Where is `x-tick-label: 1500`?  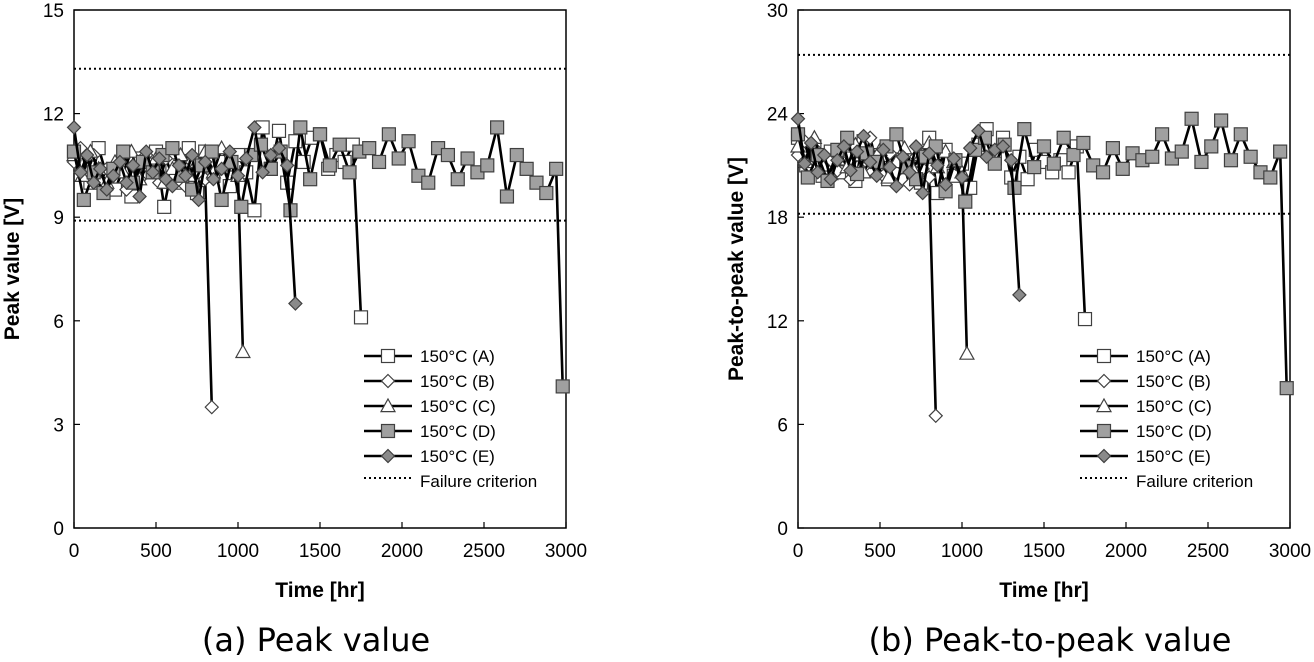 x-tick-label: 1500 is located at coordinates (320, 551).